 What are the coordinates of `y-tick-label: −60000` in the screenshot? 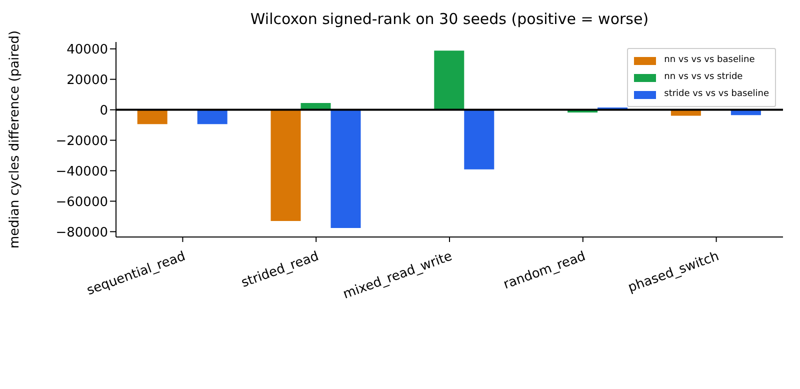 It's located at (82, 202).